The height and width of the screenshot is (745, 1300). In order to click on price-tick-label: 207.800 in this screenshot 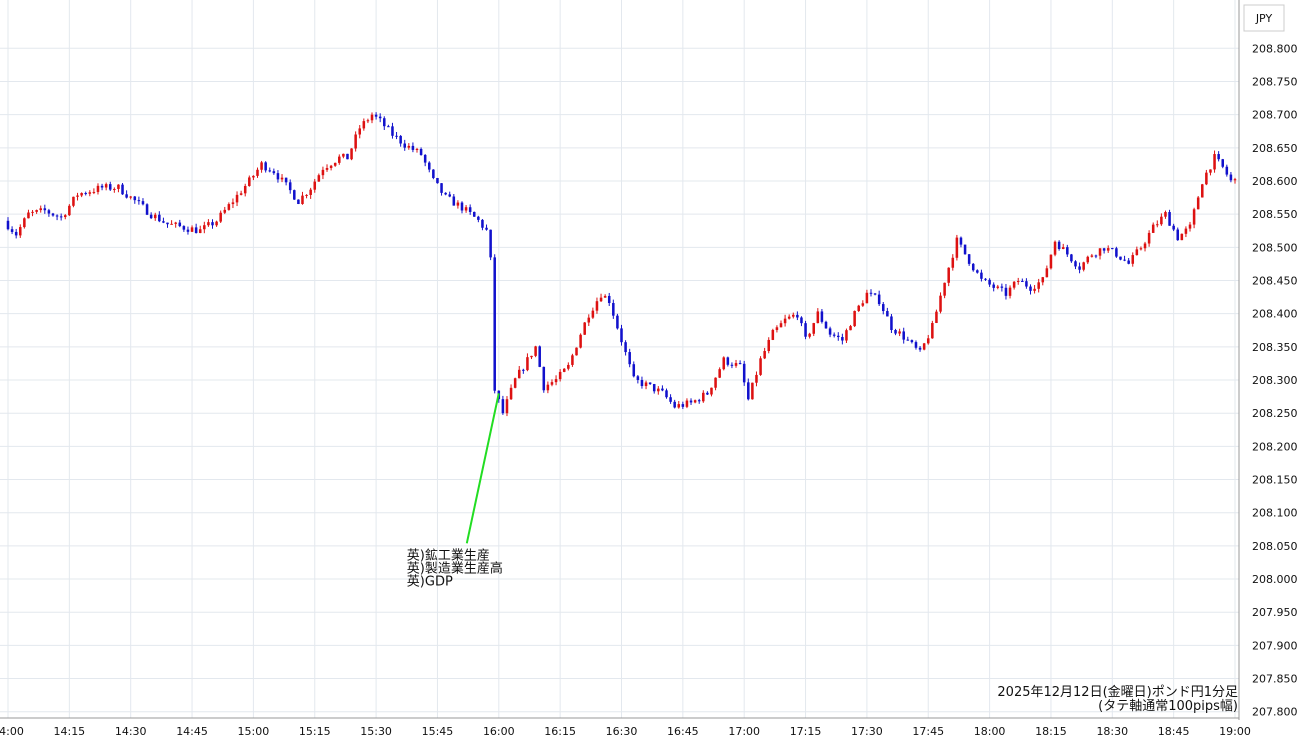, I will do `click(1275, 712)`.